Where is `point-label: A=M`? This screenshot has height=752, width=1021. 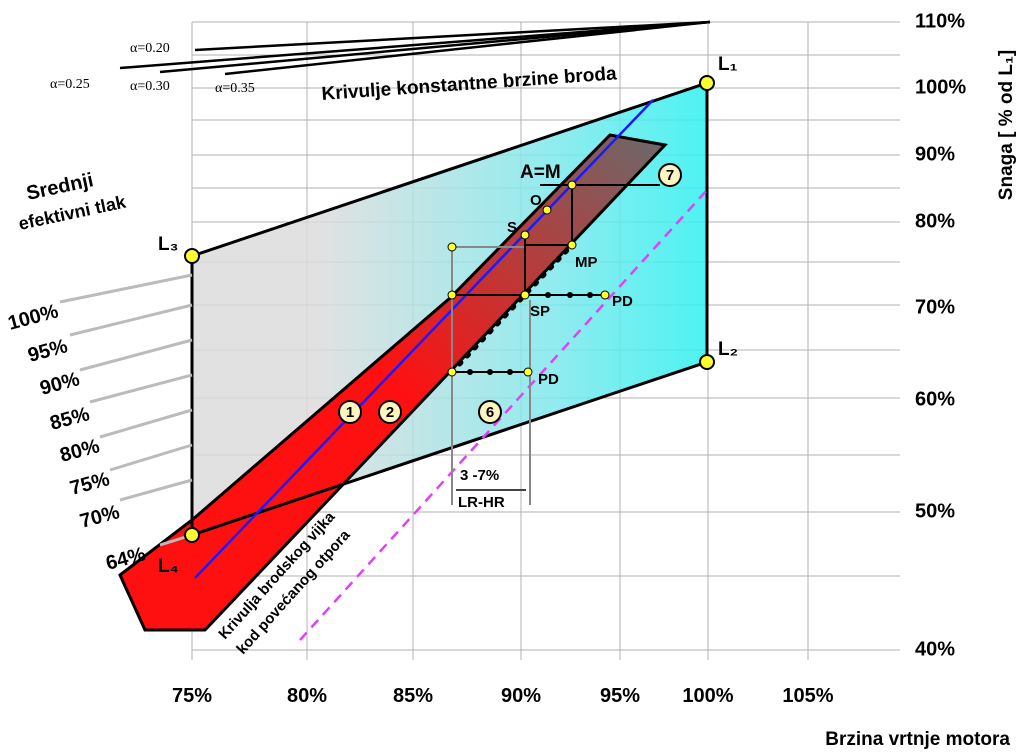 point-label: A=M is located at coordinates (540, 172).